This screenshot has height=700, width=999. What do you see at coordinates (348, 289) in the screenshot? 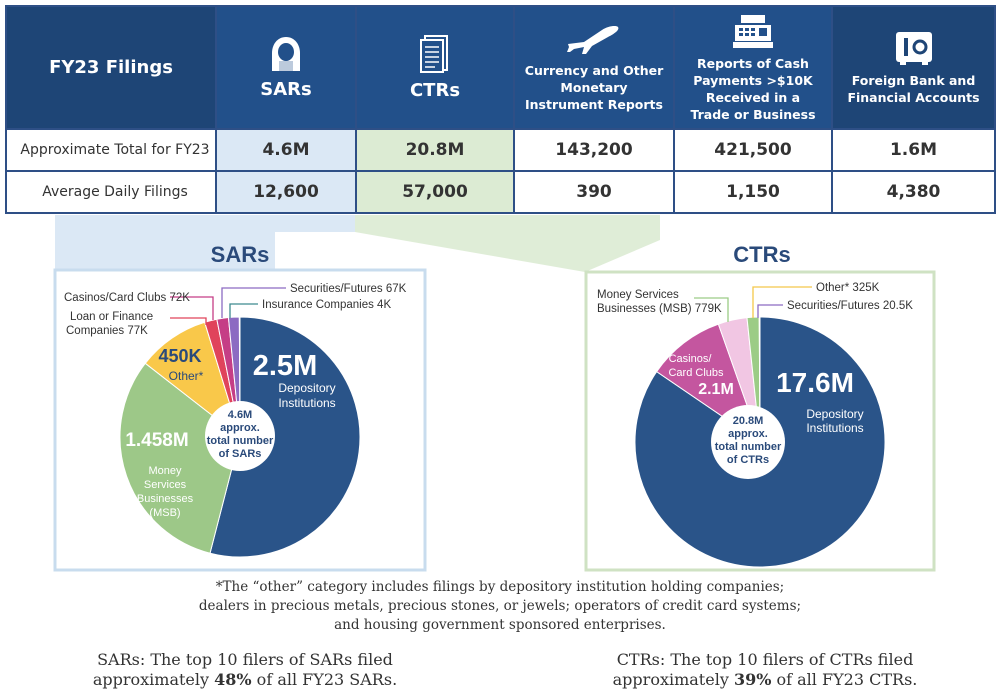
I see `sars-callout-securities: Securities/Futures 67K` at bounding box center [348, 289].